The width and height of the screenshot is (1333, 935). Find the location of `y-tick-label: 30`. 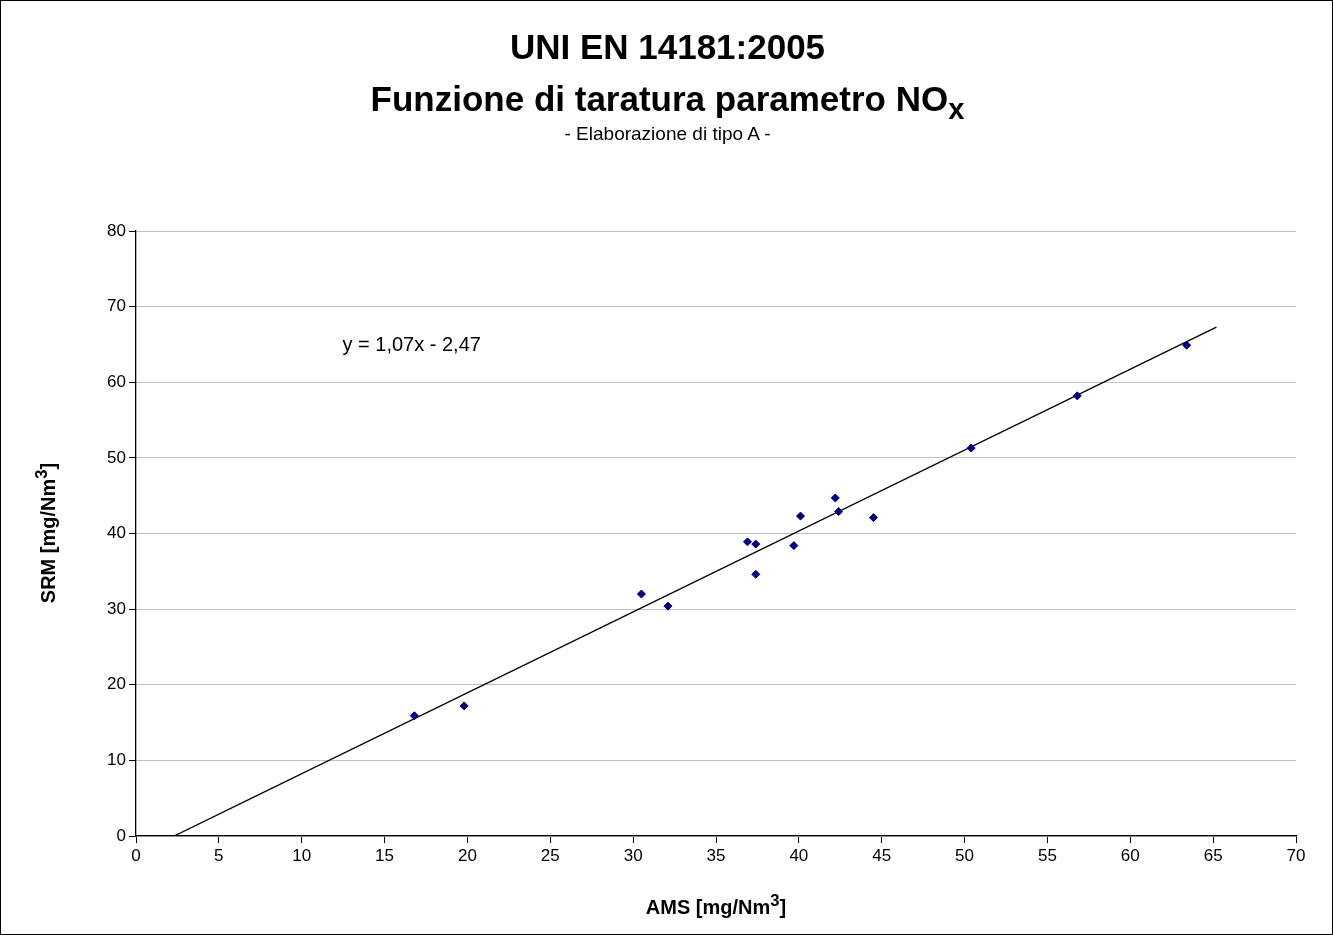

y-tick-label: 30 is located at coordinates (116, 608).